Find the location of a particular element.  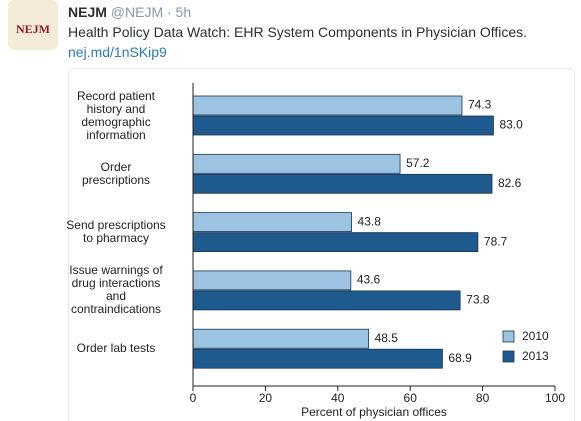

category-label: Order prescriptions is located at coordinates (116, 173).